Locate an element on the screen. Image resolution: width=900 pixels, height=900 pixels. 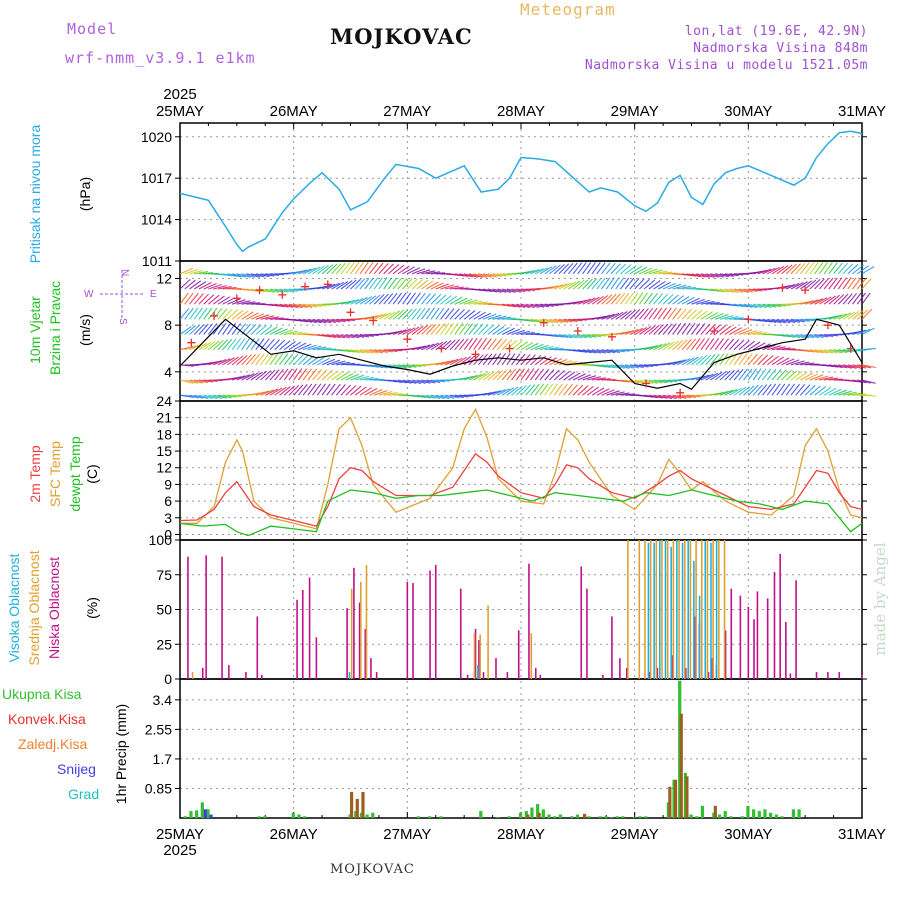
x-tick-label-bottom: 27MAY is located at coordinates (407, 834).